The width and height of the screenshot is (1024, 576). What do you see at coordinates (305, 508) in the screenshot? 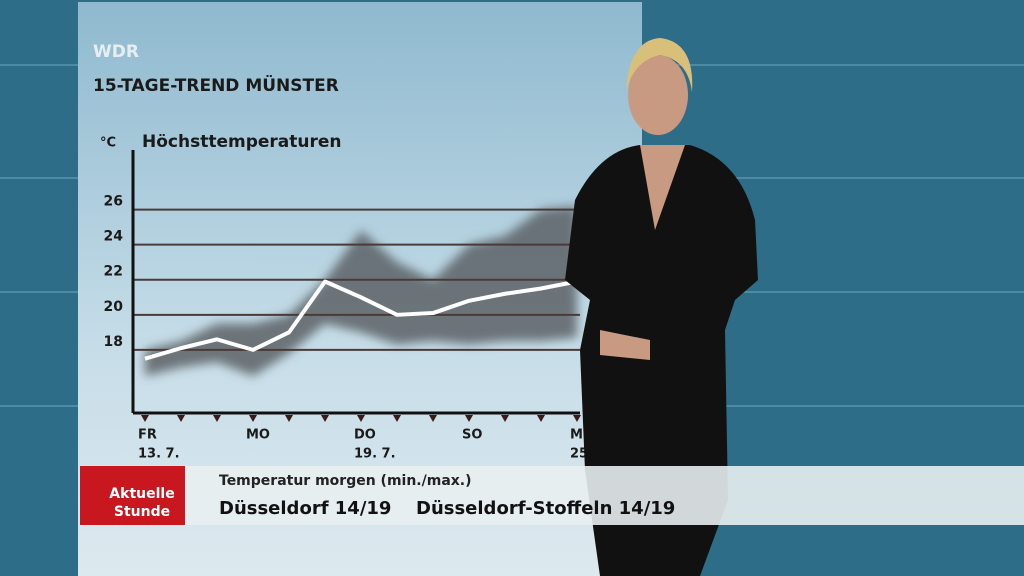
I see `ticker-item: Düsseldorf 14/19` at bounding box center [305, 508].